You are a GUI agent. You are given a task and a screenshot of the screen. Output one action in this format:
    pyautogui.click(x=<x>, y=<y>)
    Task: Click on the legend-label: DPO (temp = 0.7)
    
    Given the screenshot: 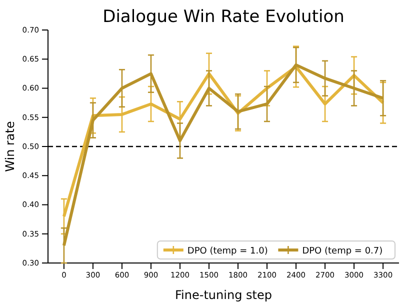 What is the action you would take?
    pyautogui.click(x=342, y=251)
    